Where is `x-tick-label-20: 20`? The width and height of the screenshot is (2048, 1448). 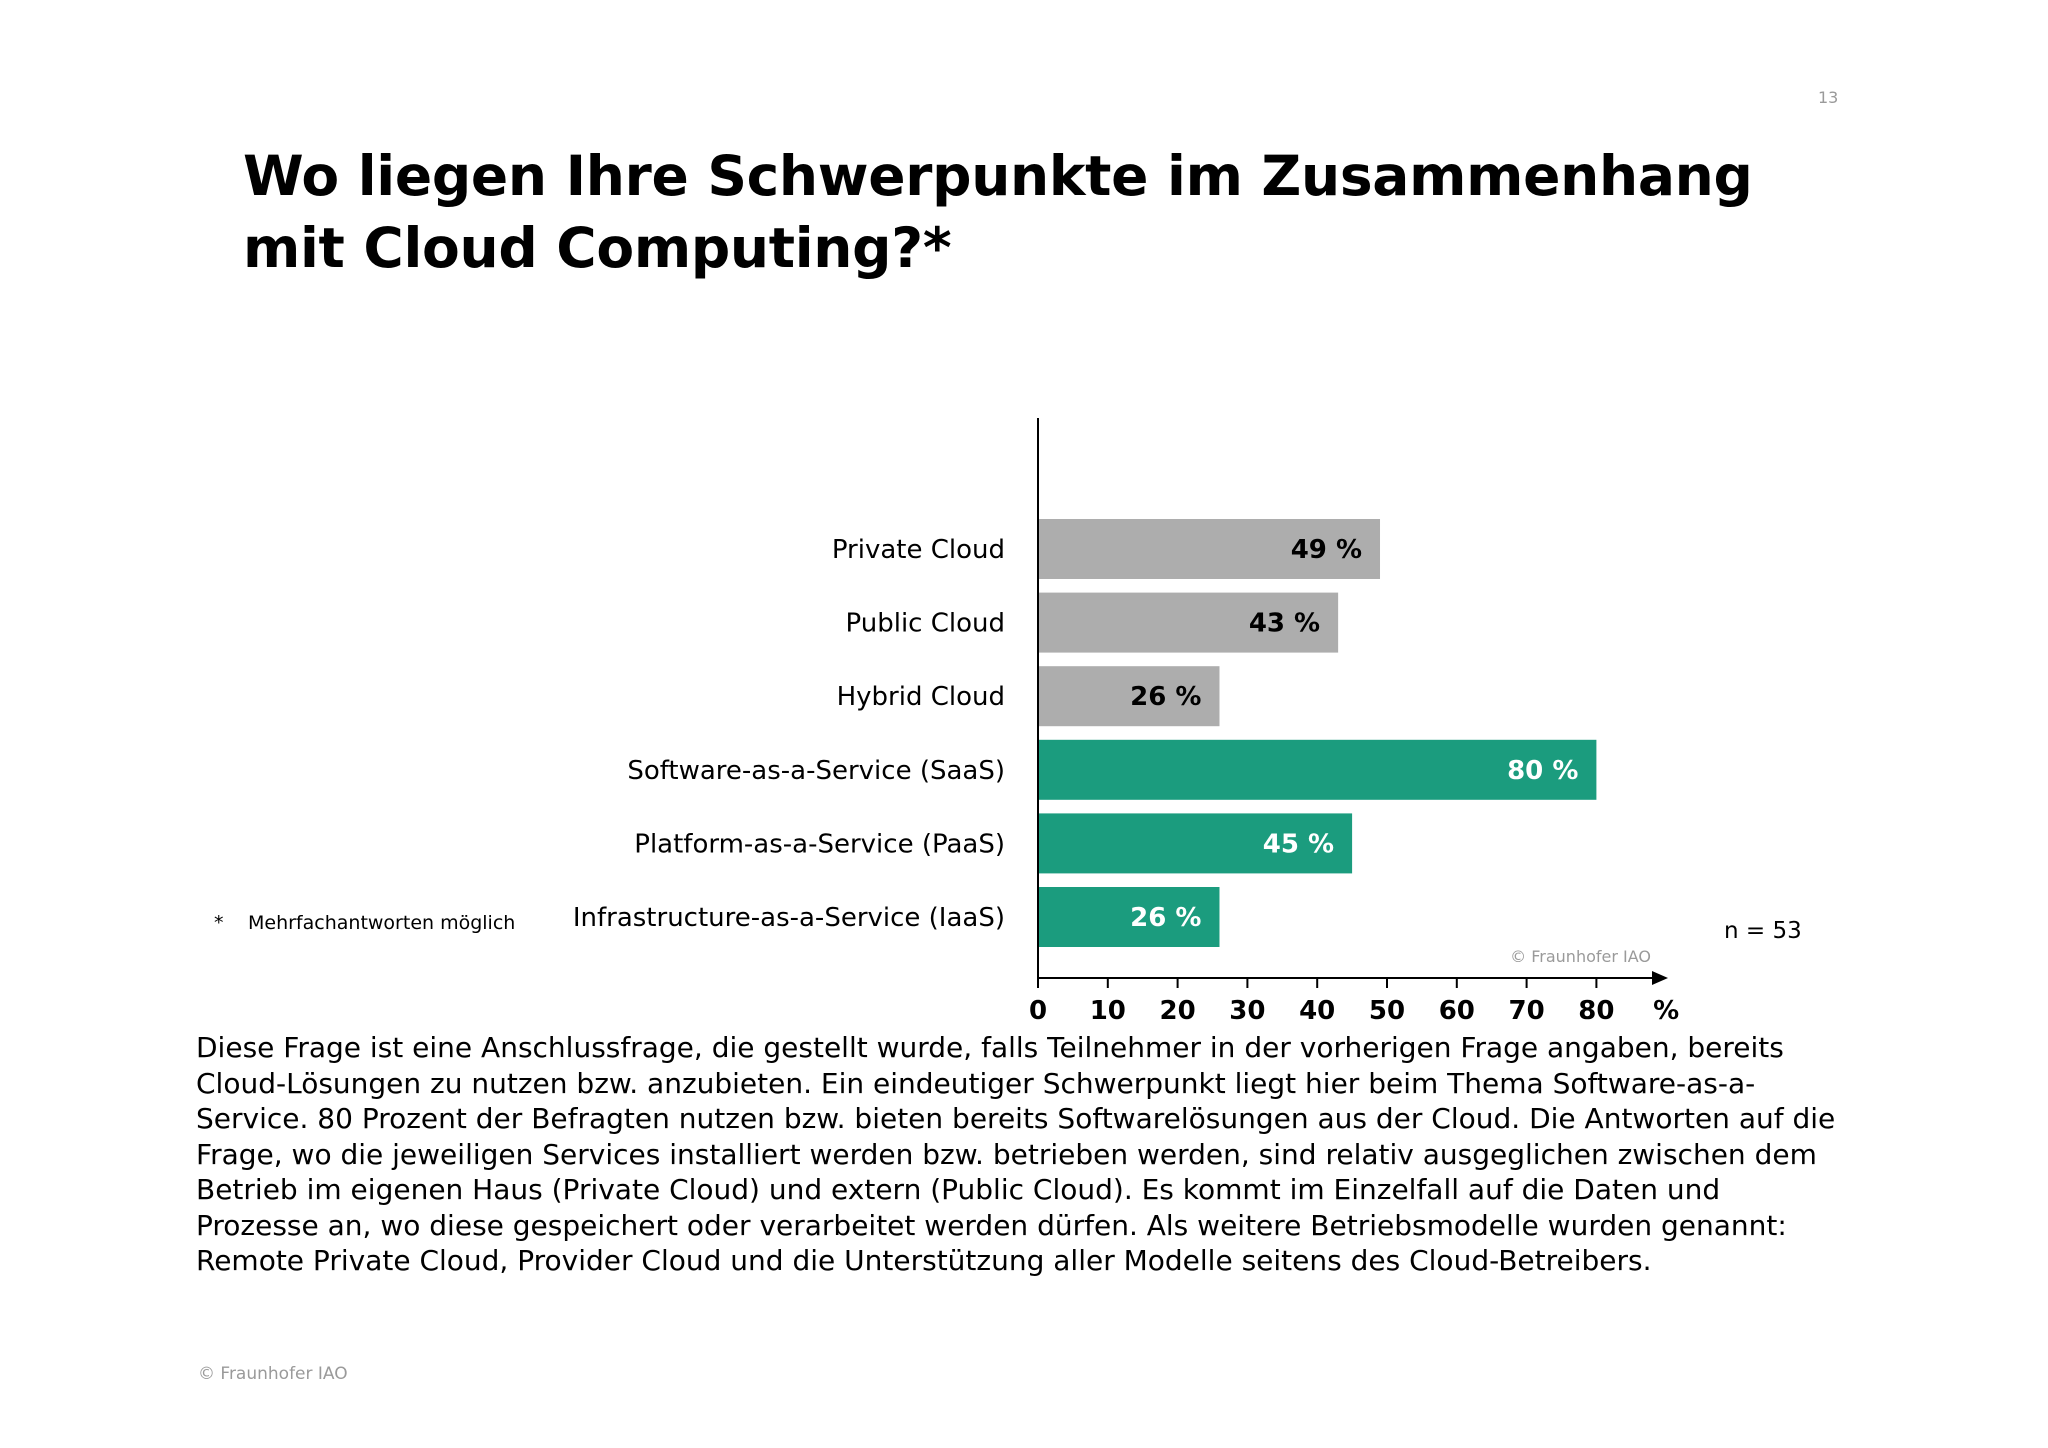
x-tick-label-20: 20 is located at coordinates (1178, 1011).